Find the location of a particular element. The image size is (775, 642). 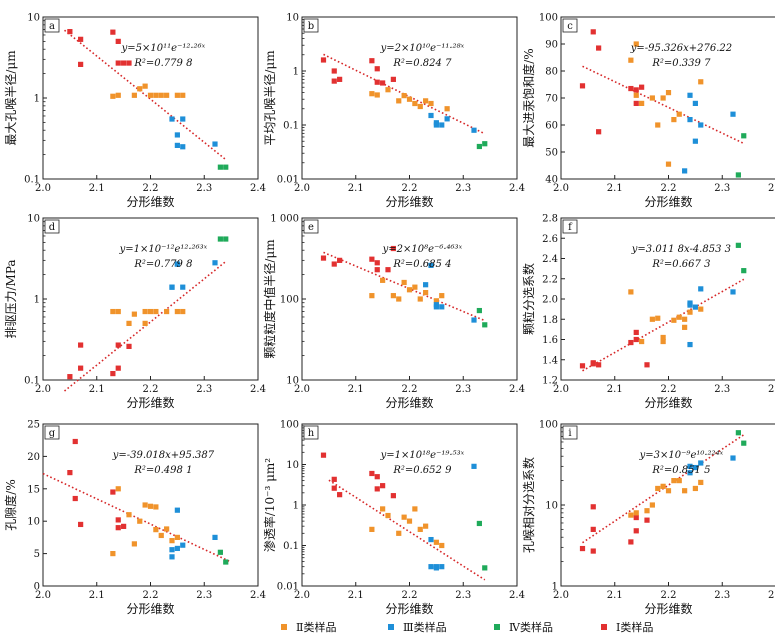

x-axis-label: 分形维数 is located at coordinates (150, 402).